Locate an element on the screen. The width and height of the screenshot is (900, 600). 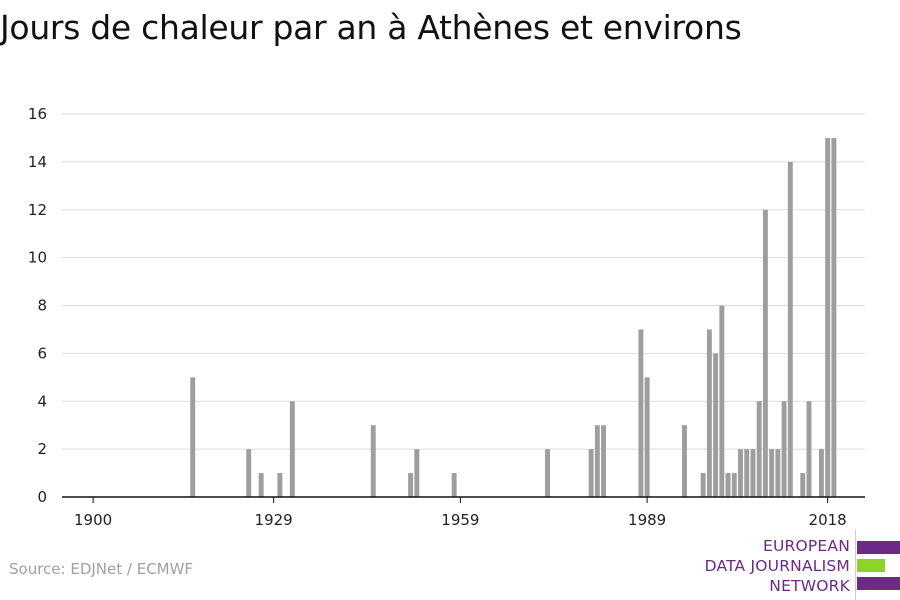
y-tick-label: 16 is located at coordinates (37, 114).